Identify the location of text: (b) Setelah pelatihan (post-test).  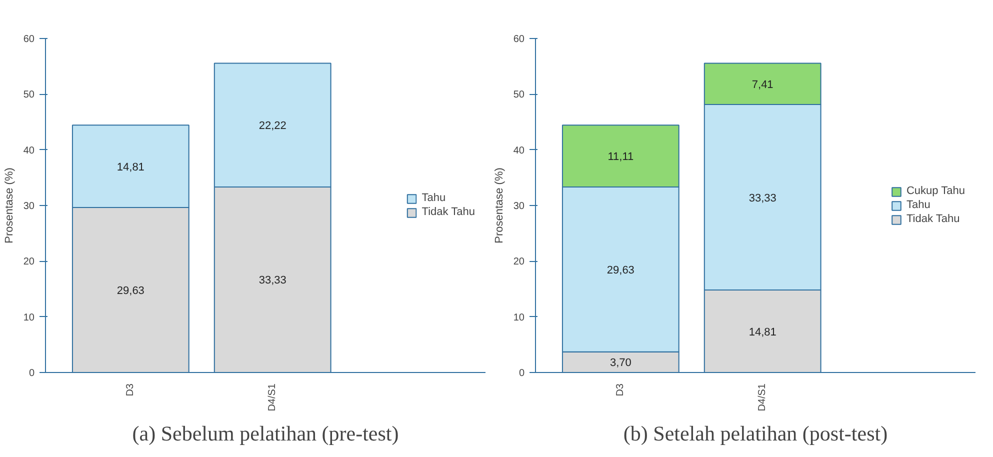
(755, 434).